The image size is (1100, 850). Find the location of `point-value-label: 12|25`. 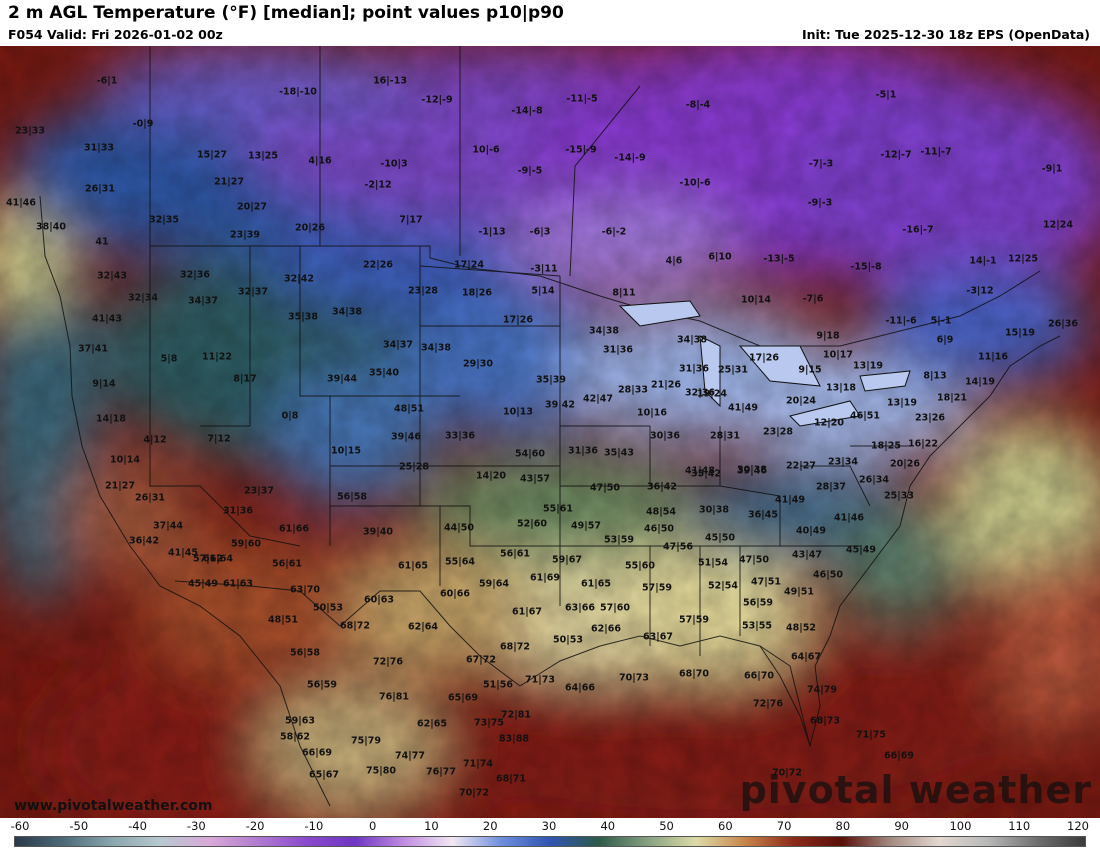

point-value-label: 12|25 is located at coordinates (1023, 259).